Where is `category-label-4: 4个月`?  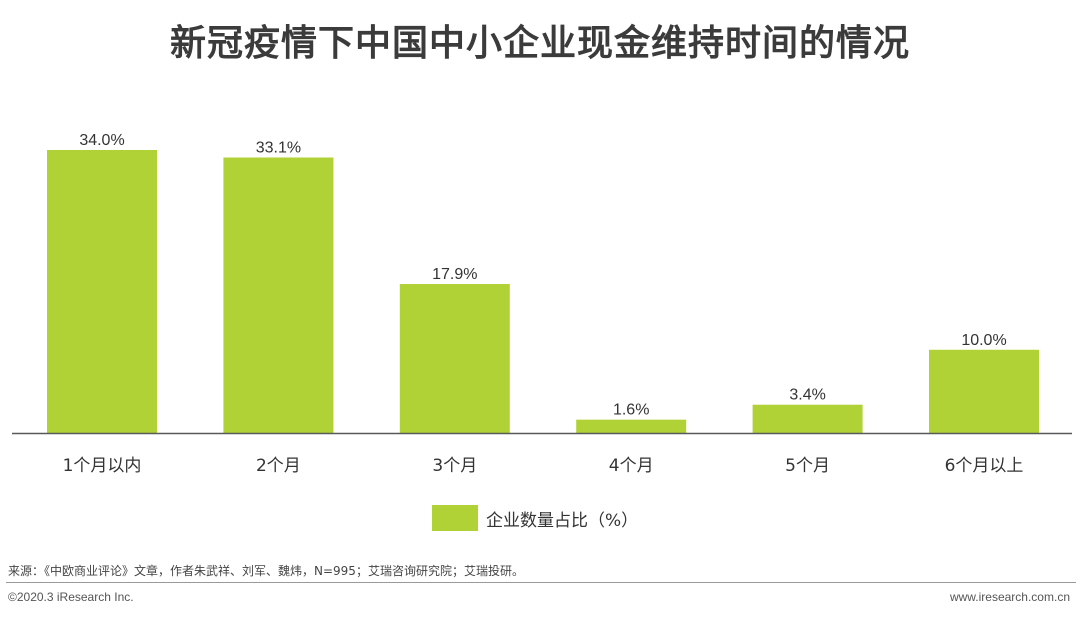
category-label-4: 4个月 is located at coordinates (631, 466).